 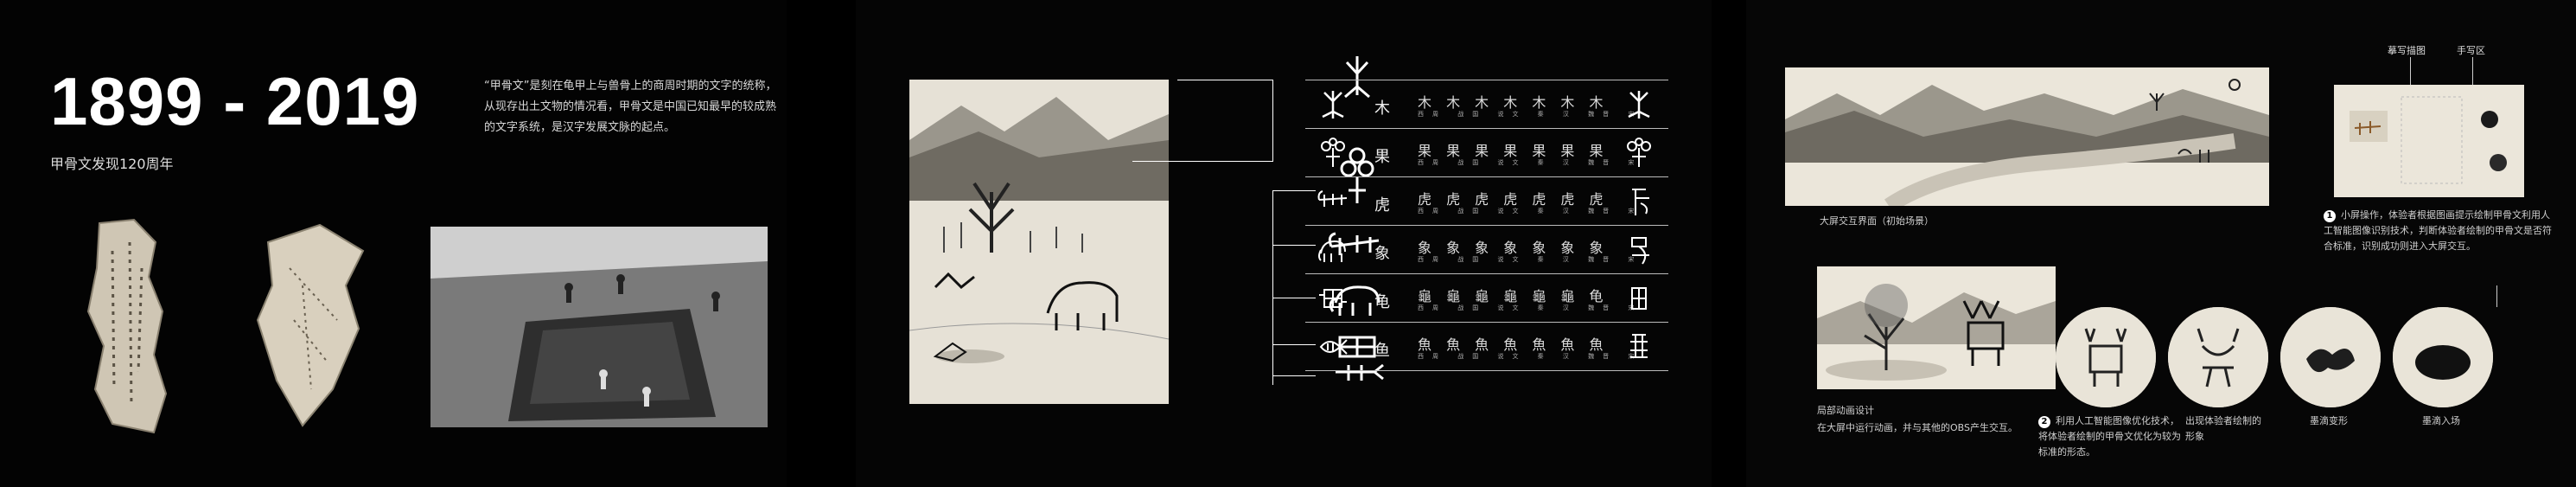 What do you see at coordinates (1513, 200) in the screenshot?
I see `evolution-sequence: 虎 虎 虎 虎 虎 虎 虎` at bounding box center [1513, 200].